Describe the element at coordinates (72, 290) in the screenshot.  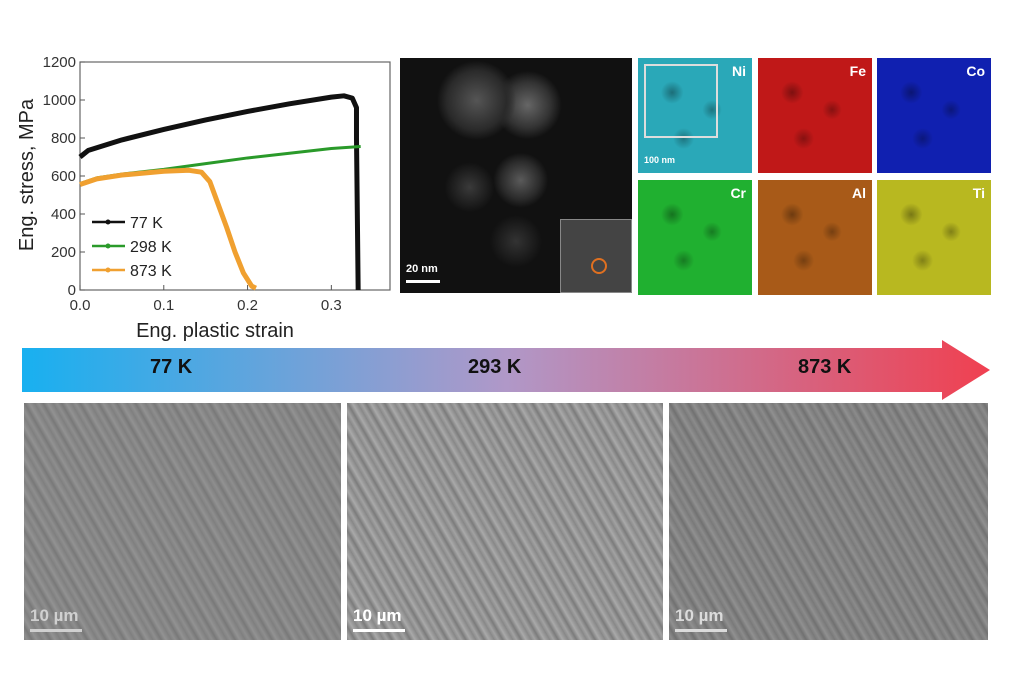
I see `y-tick-label: 0` at that location.